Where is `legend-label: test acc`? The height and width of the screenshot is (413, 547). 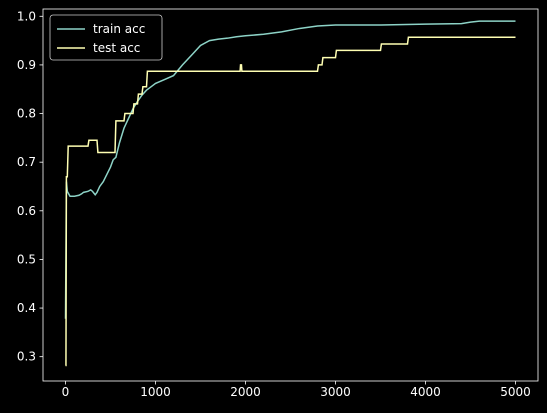 legend-label: test acc is located at coordinates (116, 48).